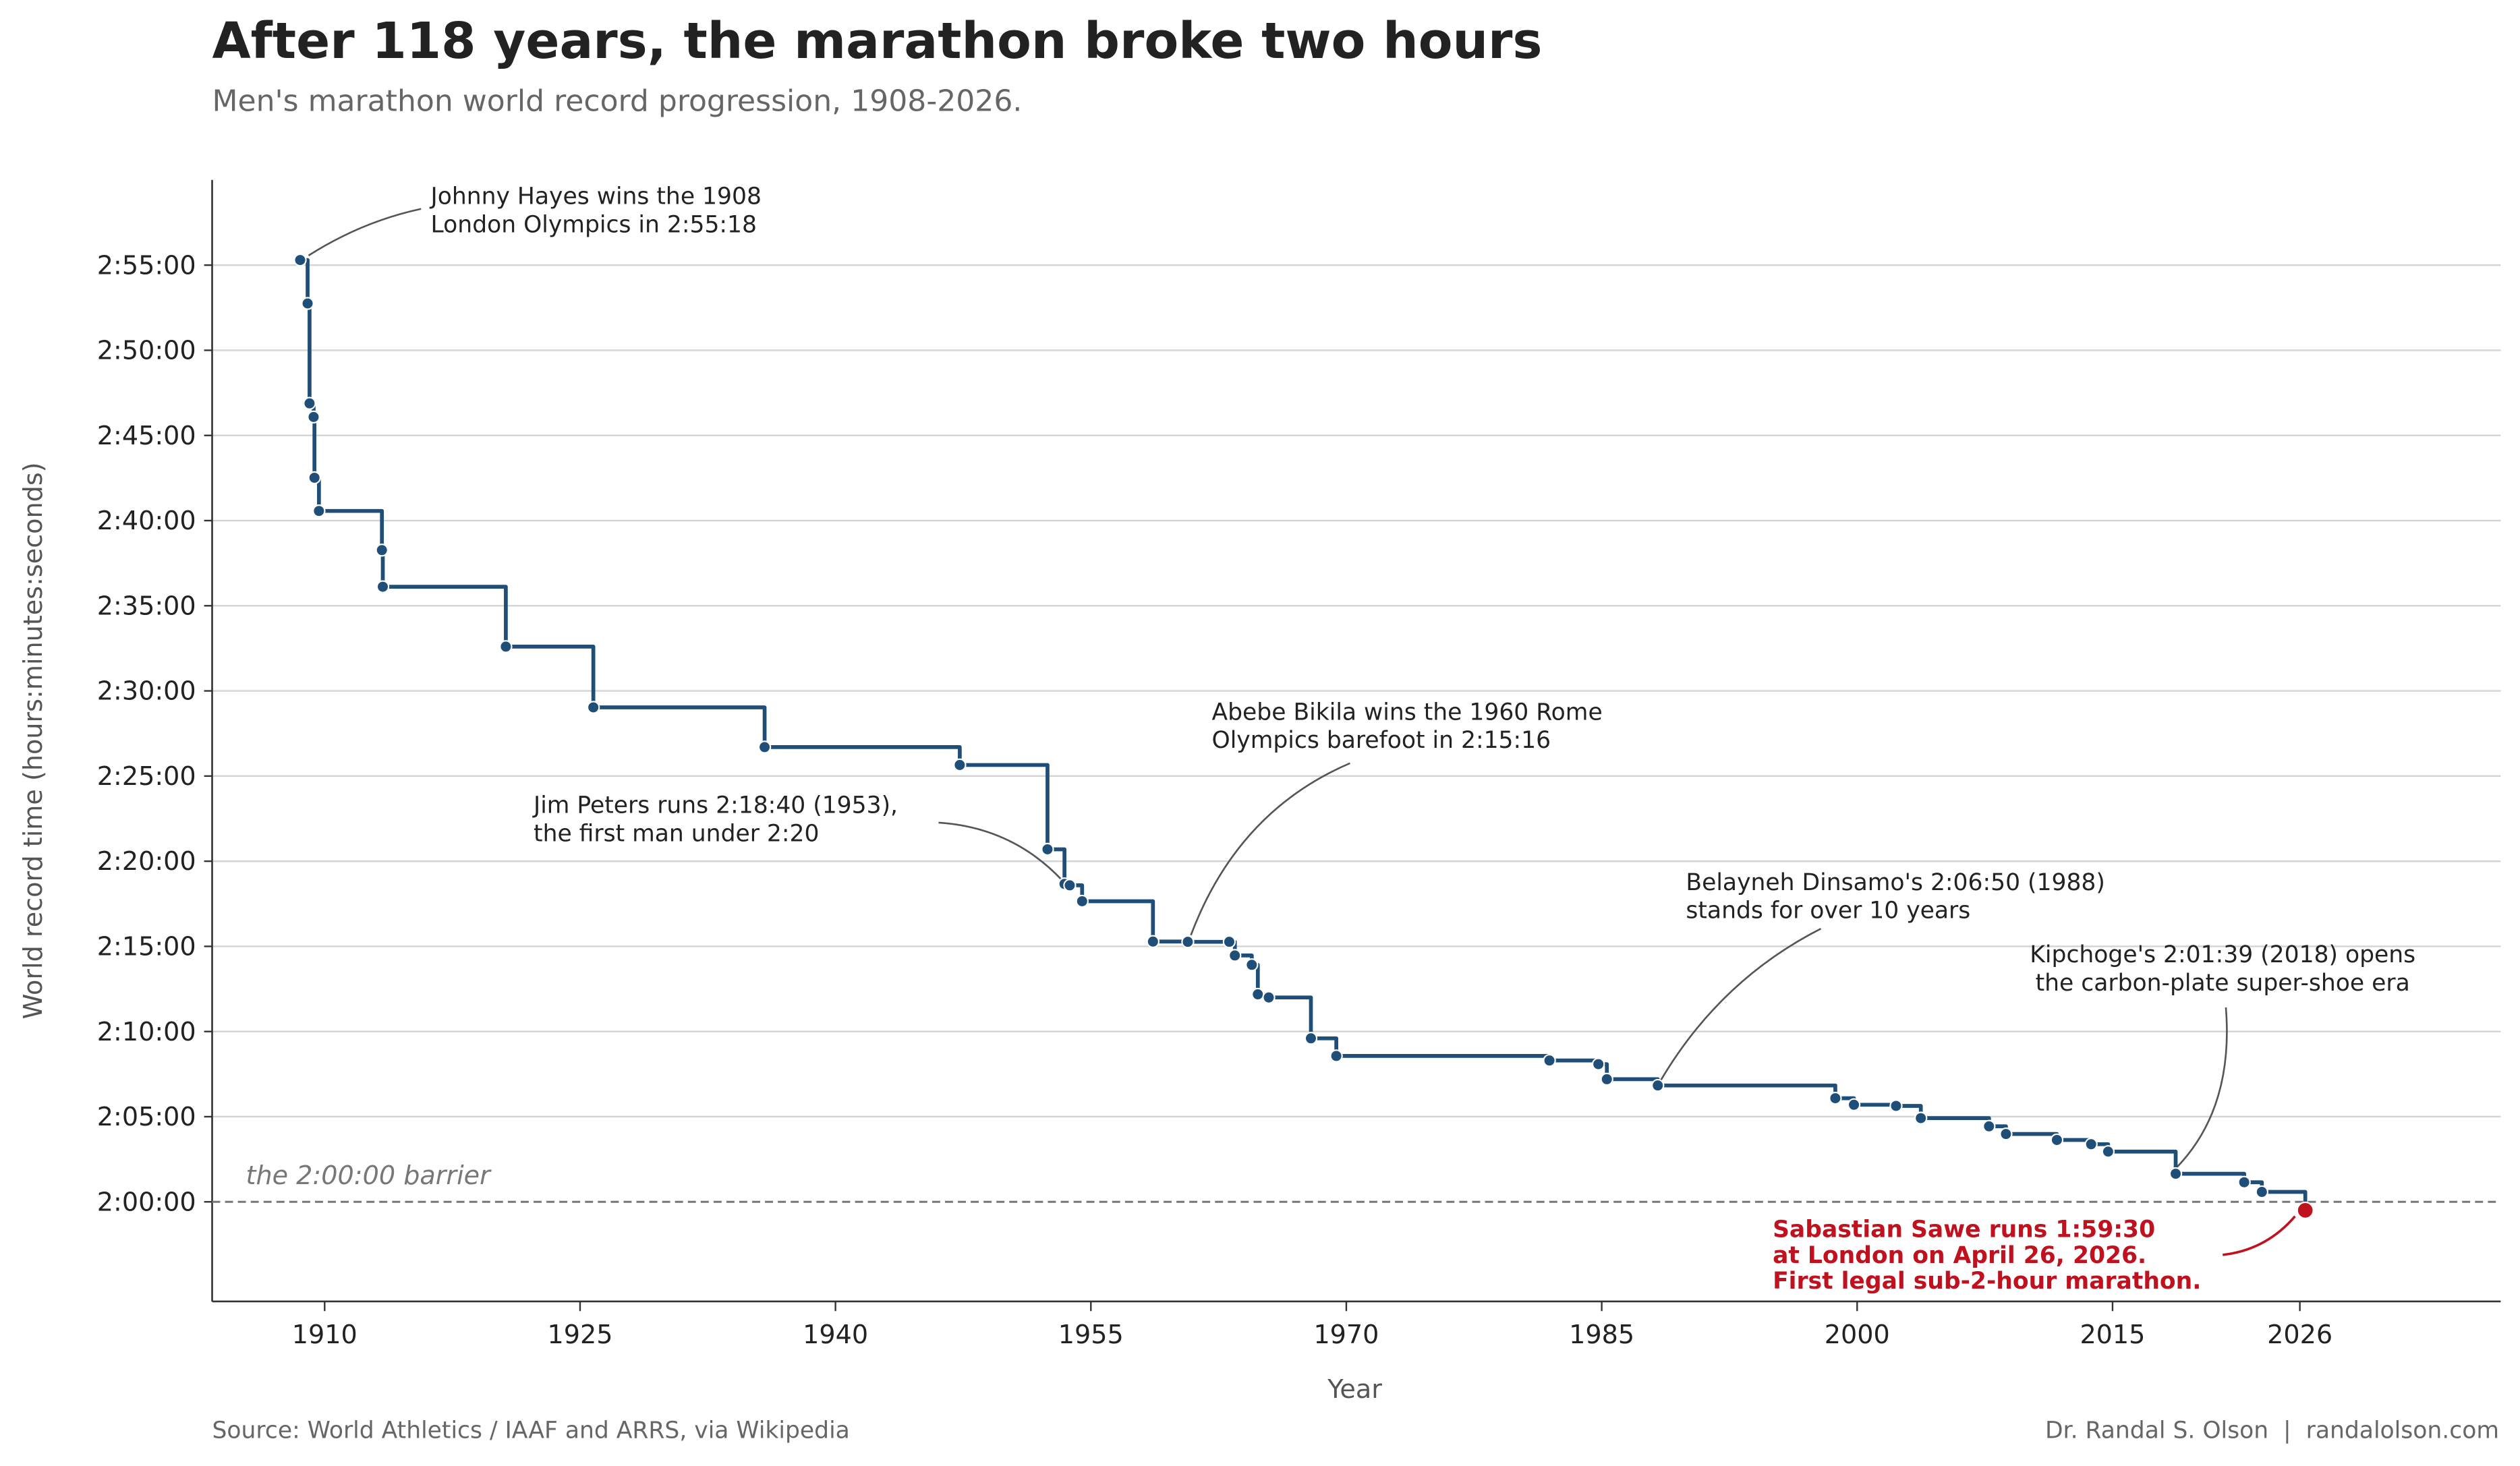 The image size is (2520, 1466). I want to click on annotation-text: Olympics barefoot in 2:15:16, so click(1381, 741).